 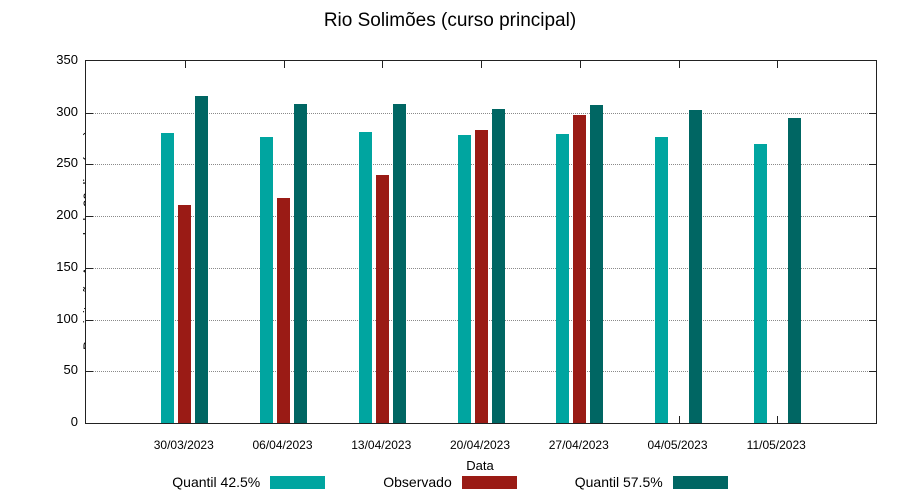 What do you see at coordinates (216, 482) in the screenshot?
I see `legend-label: Quantil 42.5%` at bounding box center [216, 482].